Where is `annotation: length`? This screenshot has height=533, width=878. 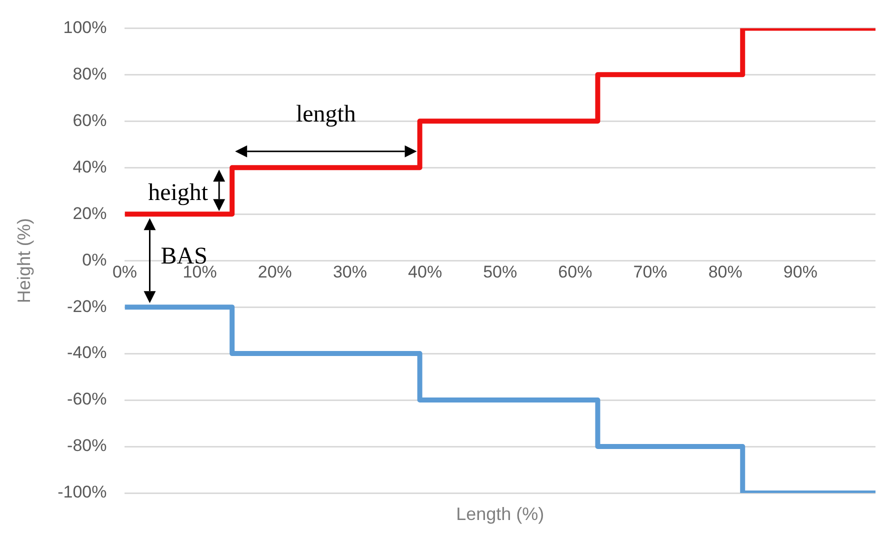 annotation: length is located at coordinates (326, 115).